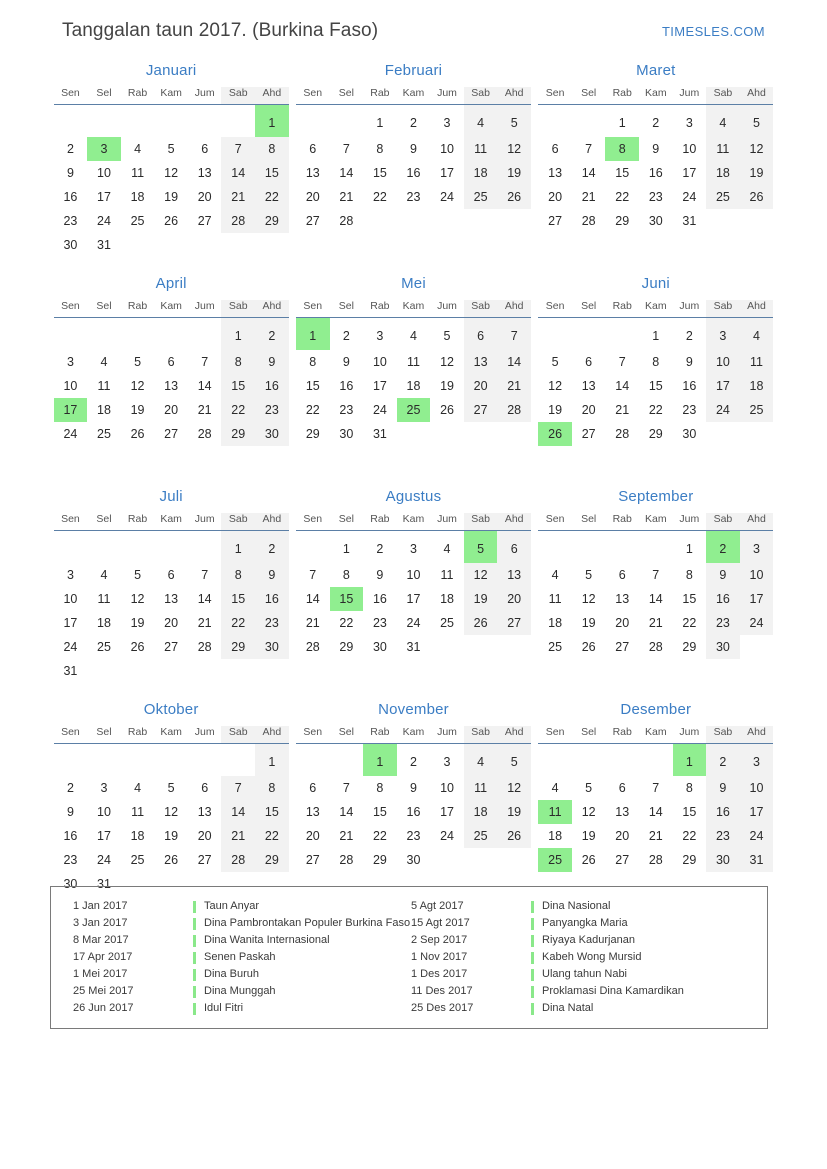  I want to click on holiday-day-cell: 25, so click(555, 860).